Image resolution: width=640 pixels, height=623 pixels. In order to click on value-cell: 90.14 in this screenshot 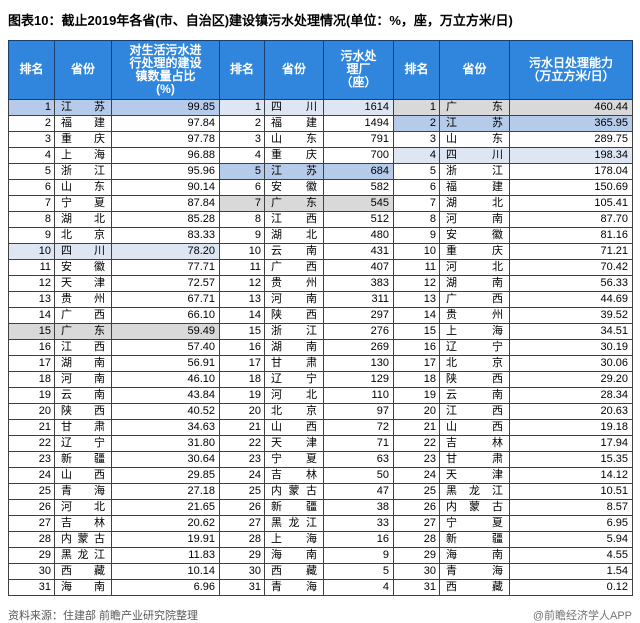, I will do `click(165, 187)`.